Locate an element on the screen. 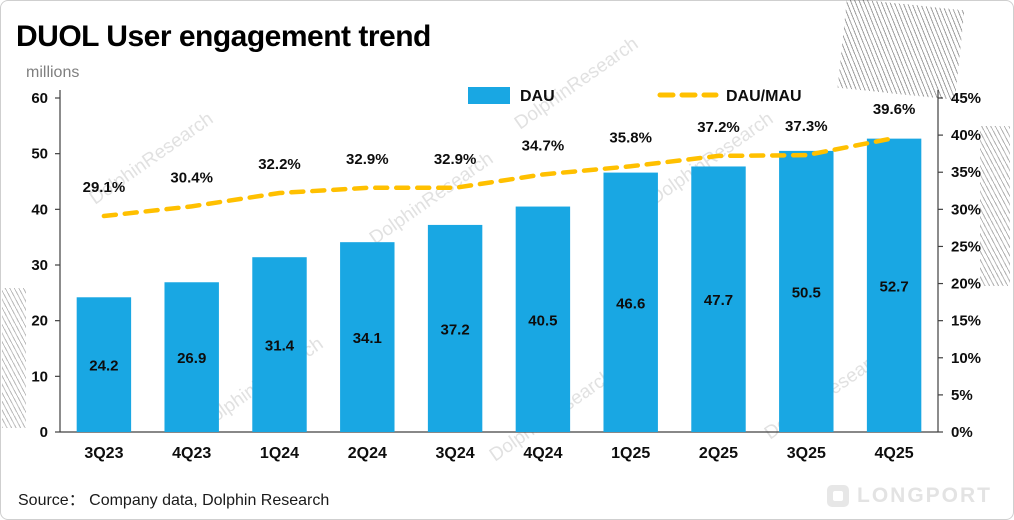 This screenshot has width=1014, height=520. bar-1Q24 is located at coordinates (279, 344).